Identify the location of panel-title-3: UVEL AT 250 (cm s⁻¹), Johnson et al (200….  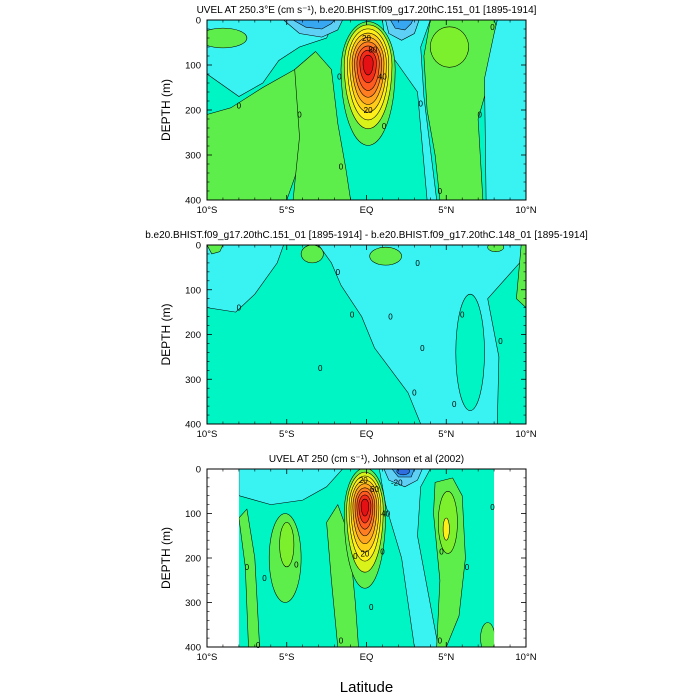
(366, 459).